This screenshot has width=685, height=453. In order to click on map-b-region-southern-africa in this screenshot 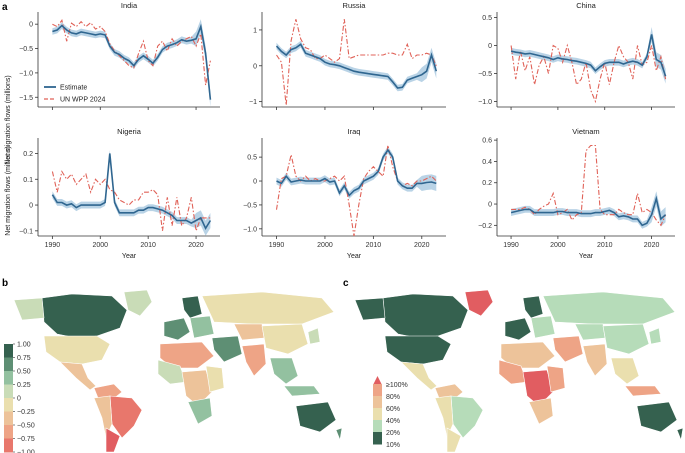, I will do `click(200, 411)`.